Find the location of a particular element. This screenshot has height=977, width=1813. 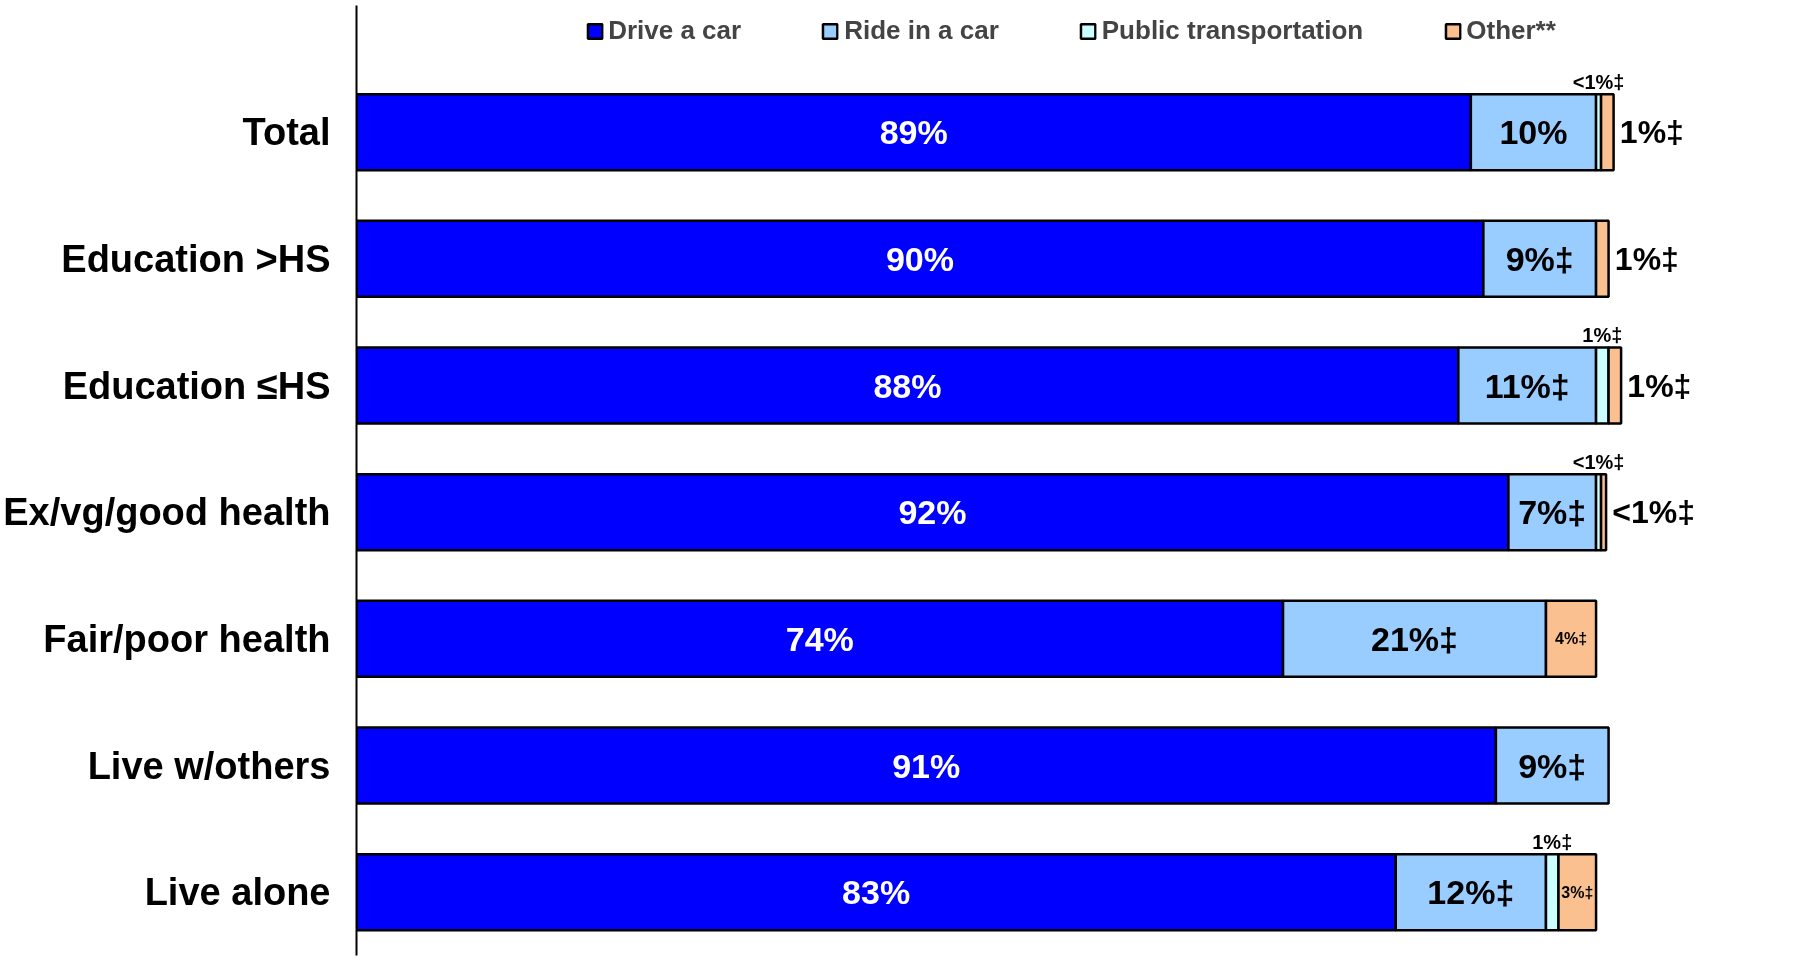

data-label: 92% is located at coordinates (932, 512).